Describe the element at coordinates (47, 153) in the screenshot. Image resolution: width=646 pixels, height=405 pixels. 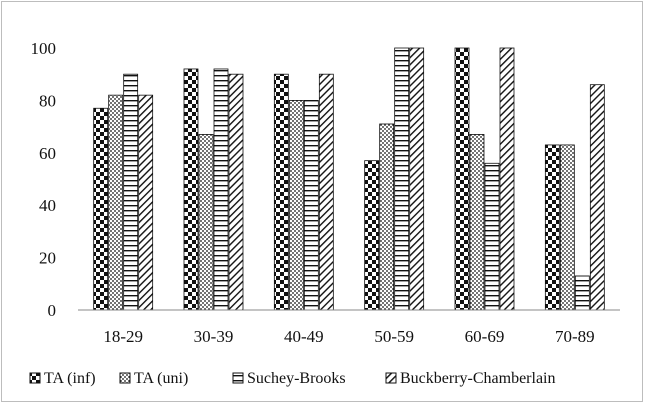
I see `y-tick-label: 60` at that location.